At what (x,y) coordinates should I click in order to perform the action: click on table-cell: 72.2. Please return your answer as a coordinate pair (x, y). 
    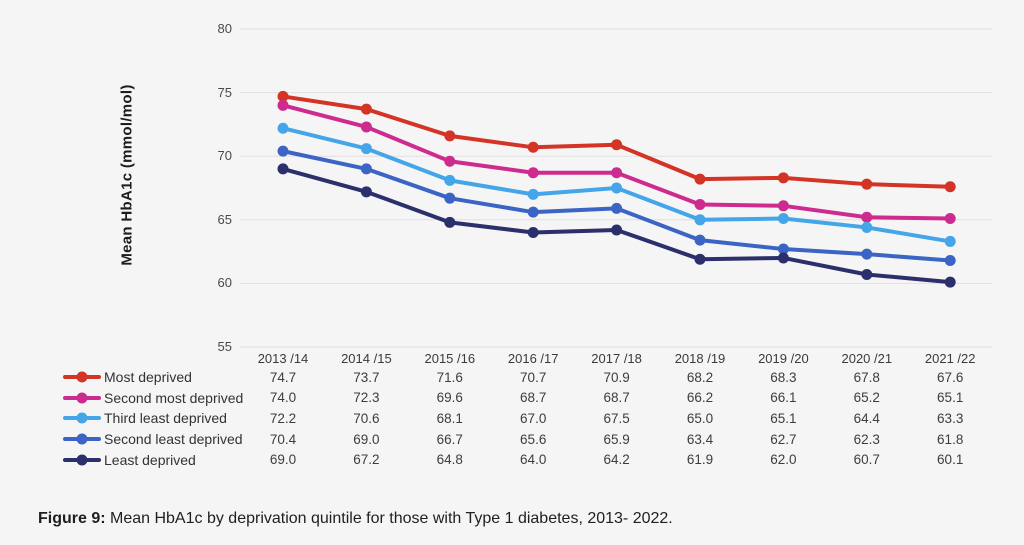
    Looking at the image, I should click on (283, 418).